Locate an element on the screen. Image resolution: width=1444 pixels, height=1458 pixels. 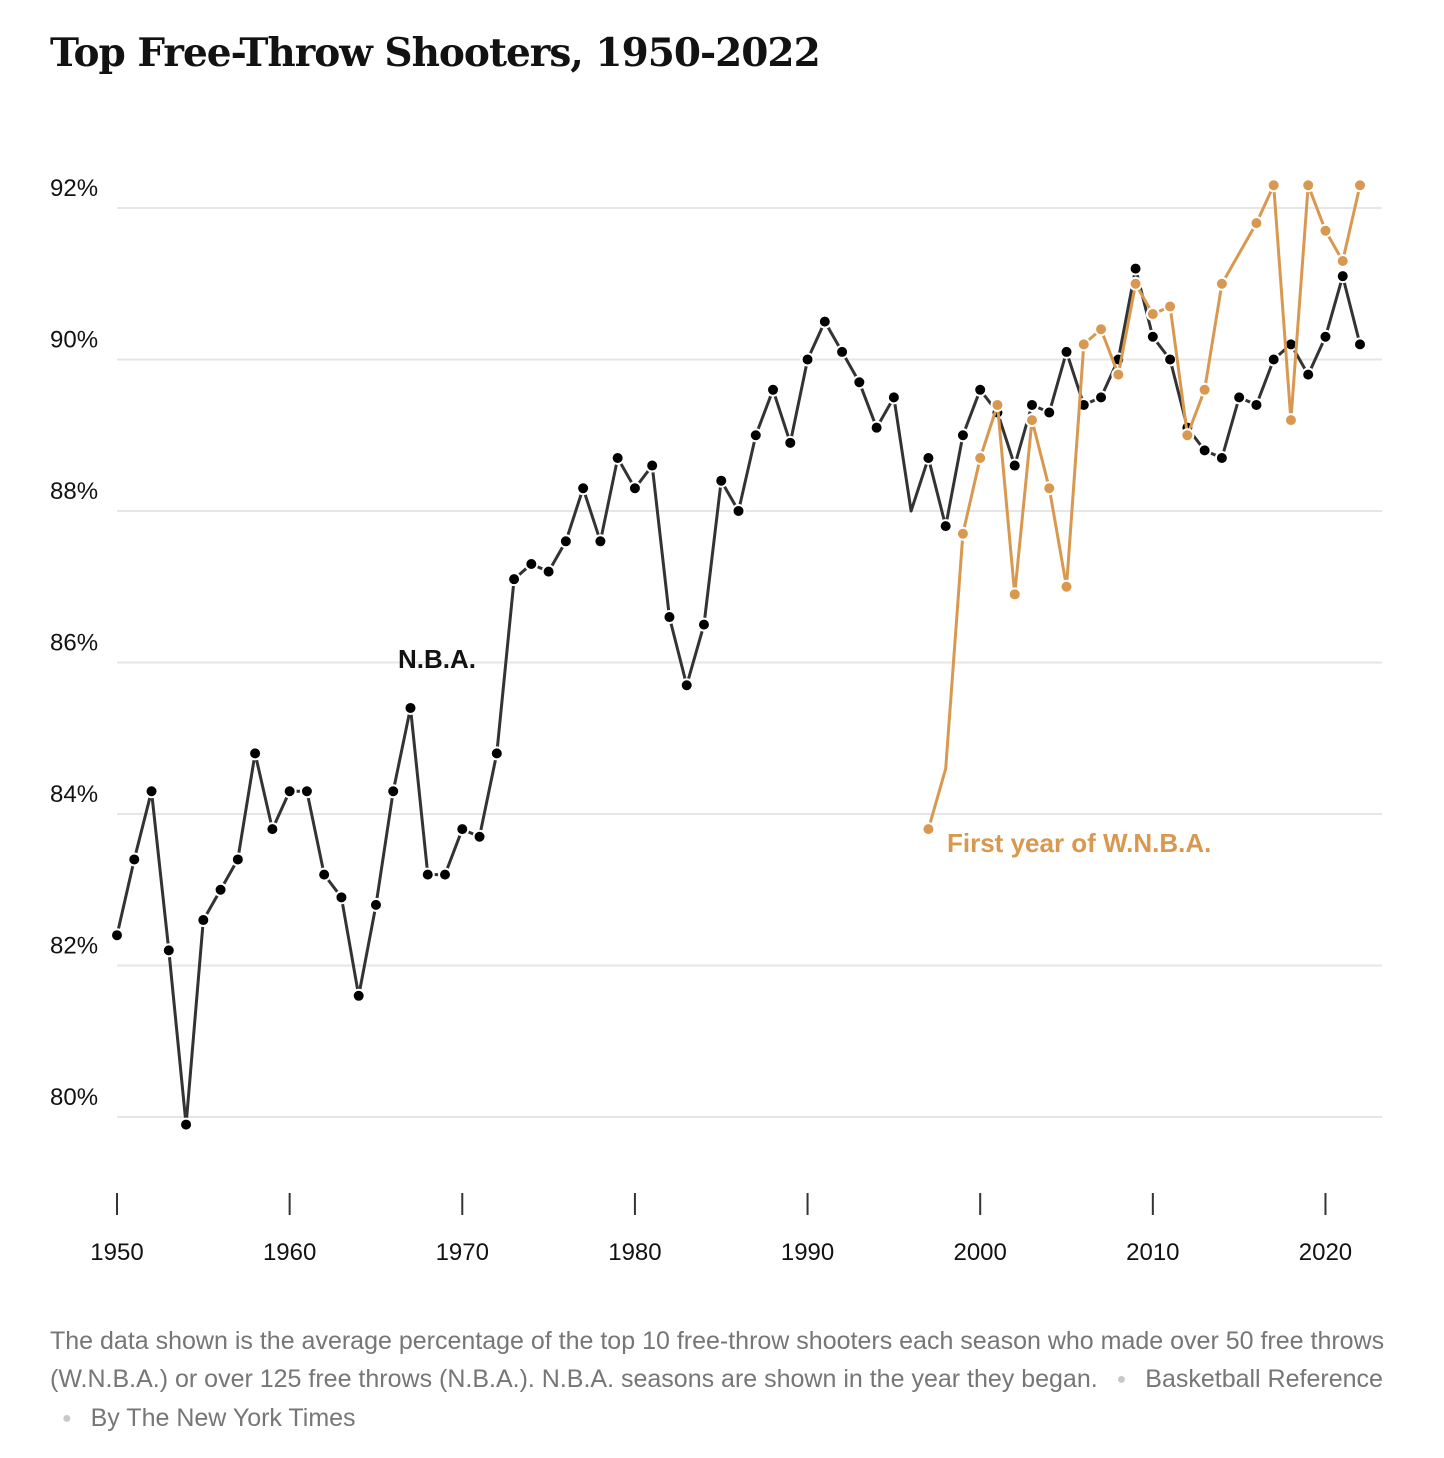
y-tick-label: 86% is located at coordinates (74, 643).